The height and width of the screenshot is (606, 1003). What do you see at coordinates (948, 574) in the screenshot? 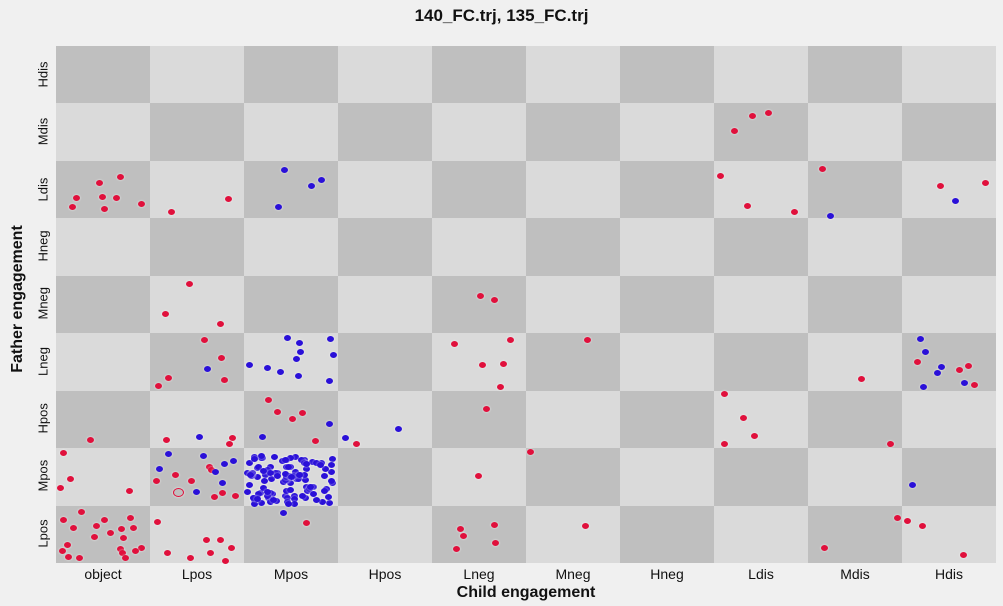
I see `x-tick-label: Hdis` at bounding box center [948, 574].